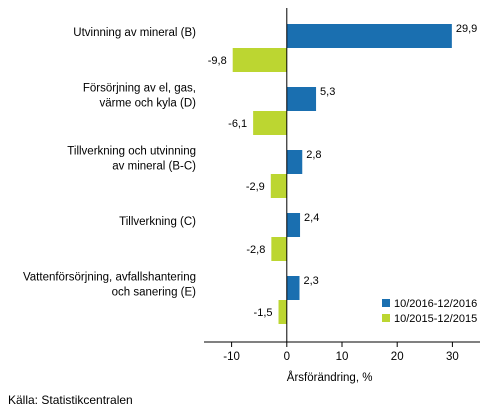 The width and height of the screenshot is (493, 416). What do you see at coordinates (237, 124) in the screenshot?
I see `data-label: -6,1` at bounding box center [237, 124].